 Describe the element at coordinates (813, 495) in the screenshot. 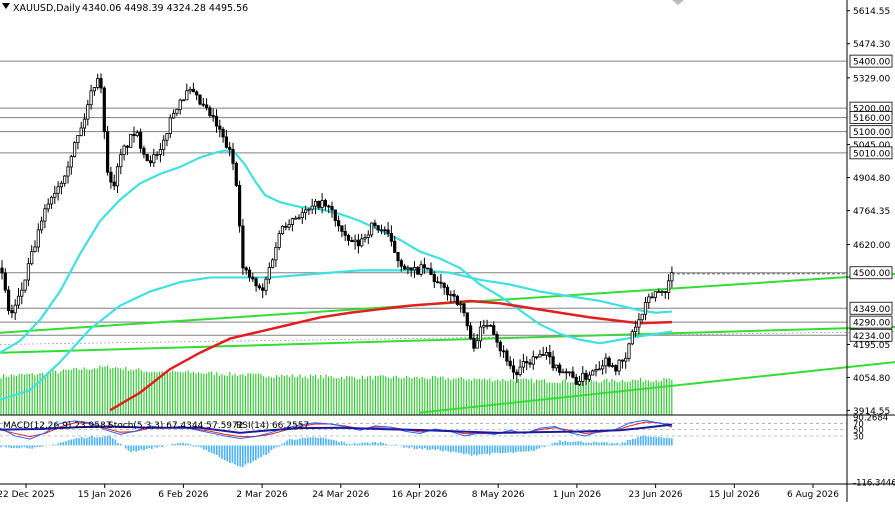

I see `x-tick-label: 6 Aug 2026` at that location.